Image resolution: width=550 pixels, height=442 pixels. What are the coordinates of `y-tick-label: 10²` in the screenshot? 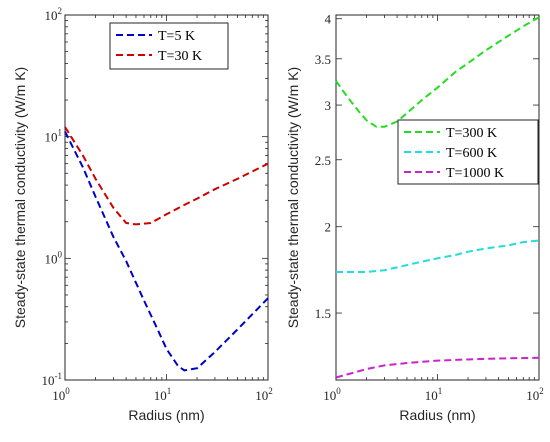 It's located at (54, 14).